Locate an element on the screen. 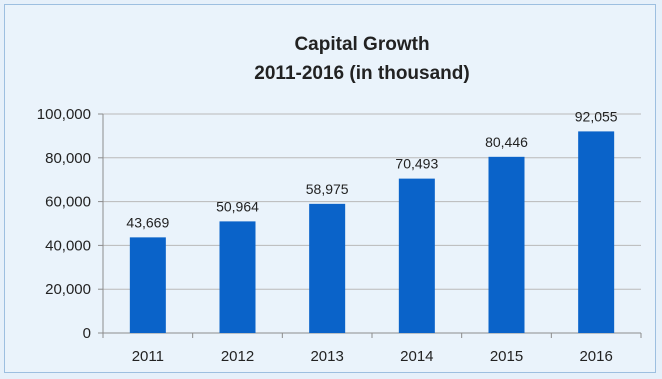 The image size is (662, 379). x-axis-tick-label: 2013 is located at coordinates (326, 356).